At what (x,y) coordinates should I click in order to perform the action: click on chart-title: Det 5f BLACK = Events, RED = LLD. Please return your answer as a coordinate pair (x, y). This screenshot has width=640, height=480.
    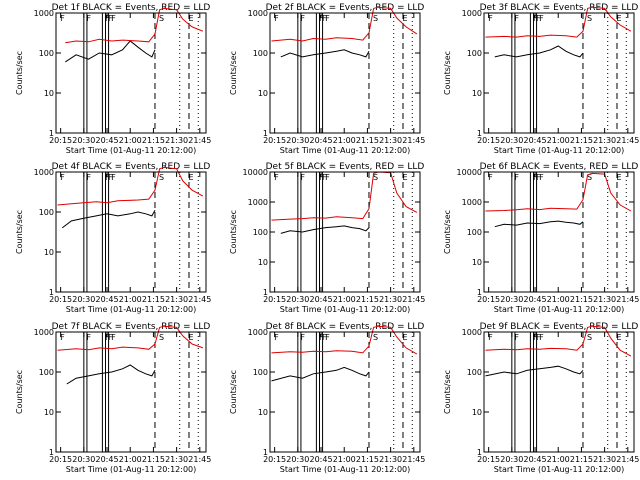
    Looking at the image, I should click on (345, 167).